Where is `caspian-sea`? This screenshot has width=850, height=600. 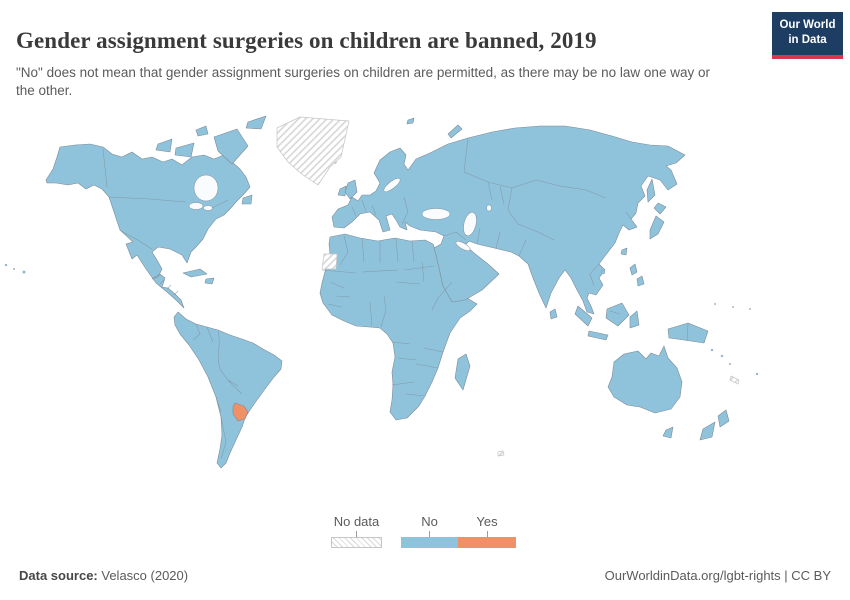
caspian-sea is located at coordinates (470, 224).